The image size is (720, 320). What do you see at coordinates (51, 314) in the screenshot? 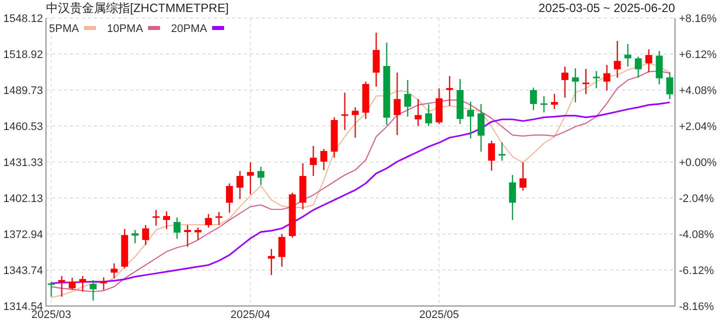
I see `x-tick-label: 2025/03` at bounding box center [51, 314].